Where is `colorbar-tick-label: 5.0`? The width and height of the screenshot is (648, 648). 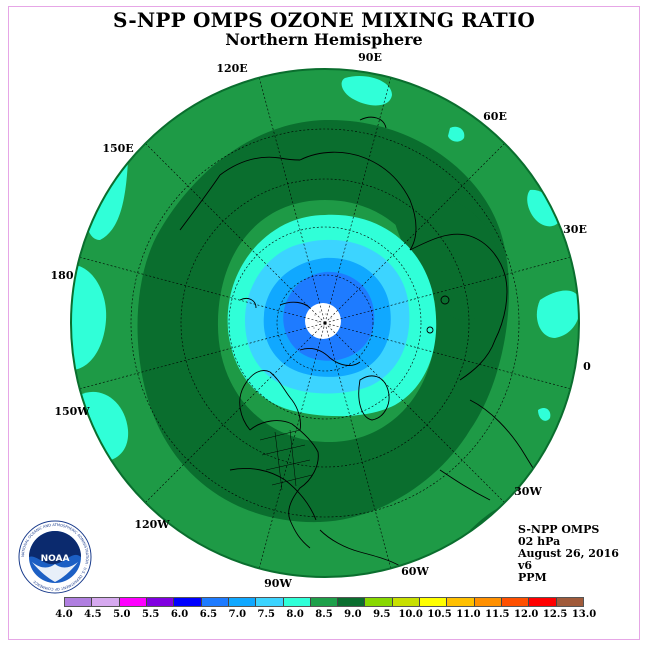
colorbar-tick-label: 5.0 is located at coordinates (122, 614).